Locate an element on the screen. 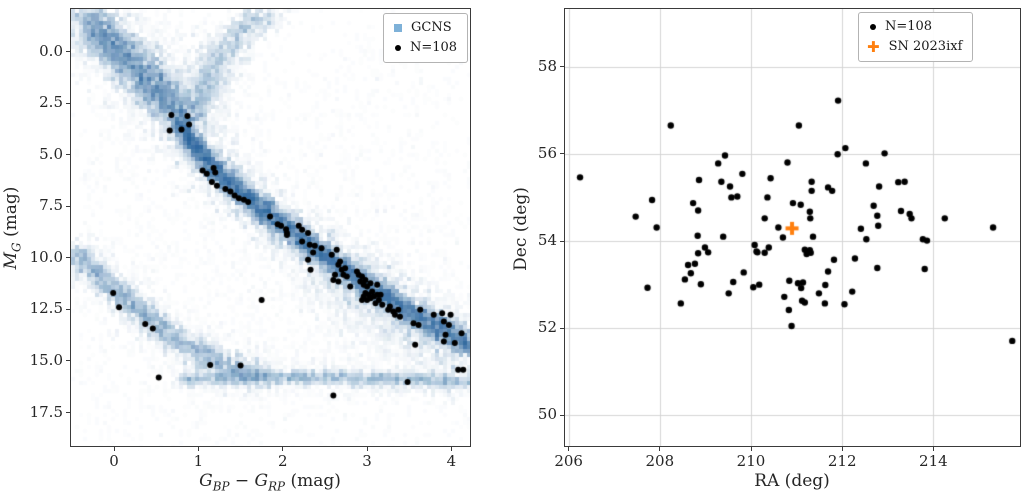 The image size is (1023, 502). cmd-y-tick-label: 5.0 is located at coordinates (51, 153).